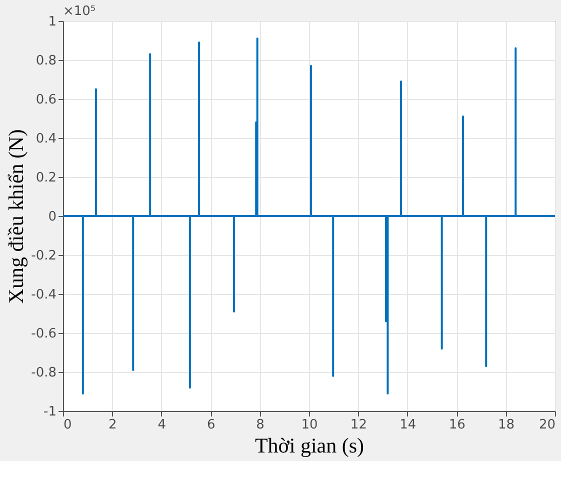  Describe the element at coordinates (16, 216) in the screenshot. I see `y-axis-title: Xung điều khiển (N)` at that location.